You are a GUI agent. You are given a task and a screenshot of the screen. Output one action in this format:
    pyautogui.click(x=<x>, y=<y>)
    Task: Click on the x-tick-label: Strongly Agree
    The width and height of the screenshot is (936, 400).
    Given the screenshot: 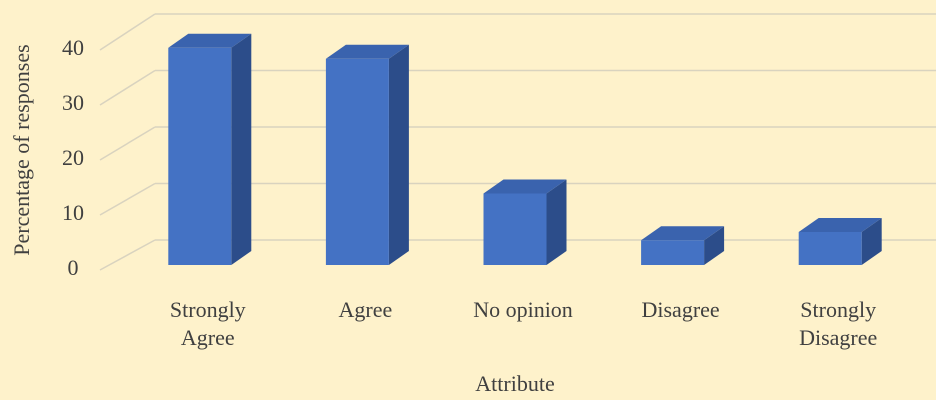 What is the action you would take?
    pyautogui.click(x=207, y=323)
    